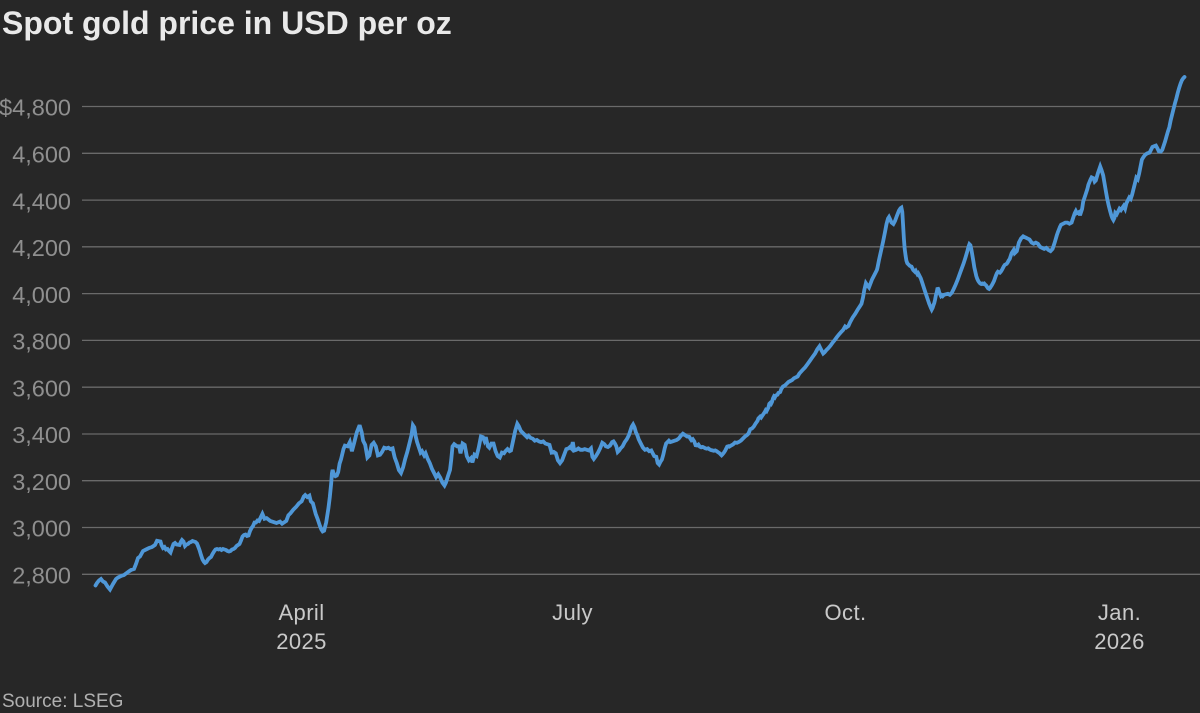  Describe the element at coordinates (301, 612) in the screenshot. I see `svg-text: April` at that location.